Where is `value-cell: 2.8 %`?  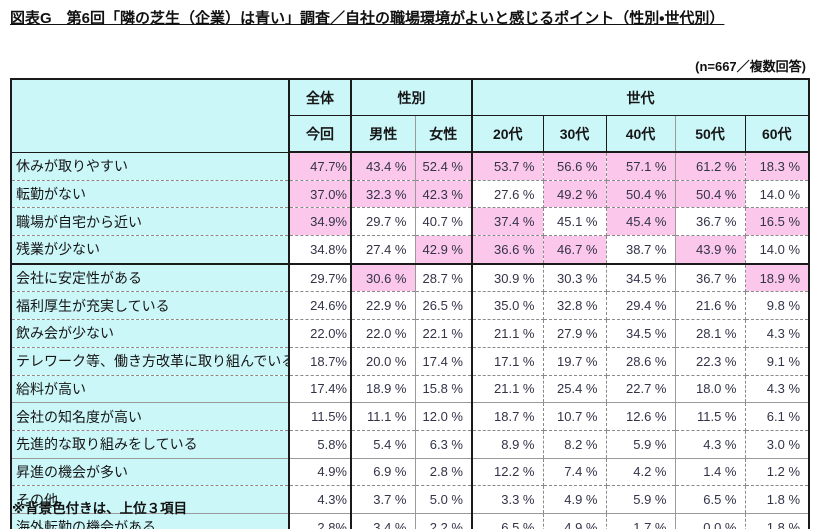
value-cell: 2.8 % is located at coordinates (444, 472).